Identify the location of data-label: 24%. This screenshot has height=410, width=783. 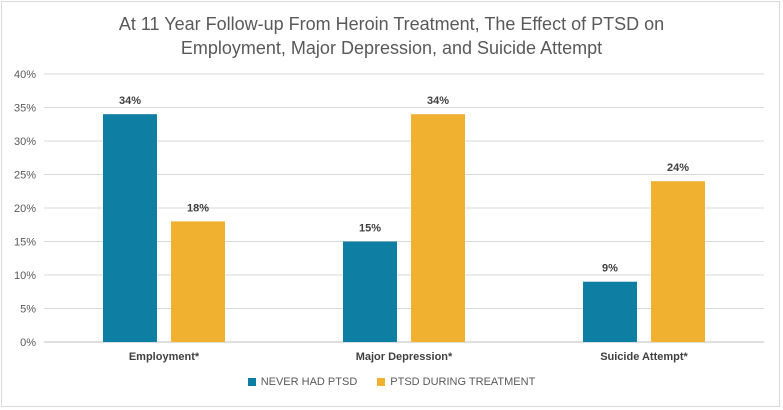
(678, 168).